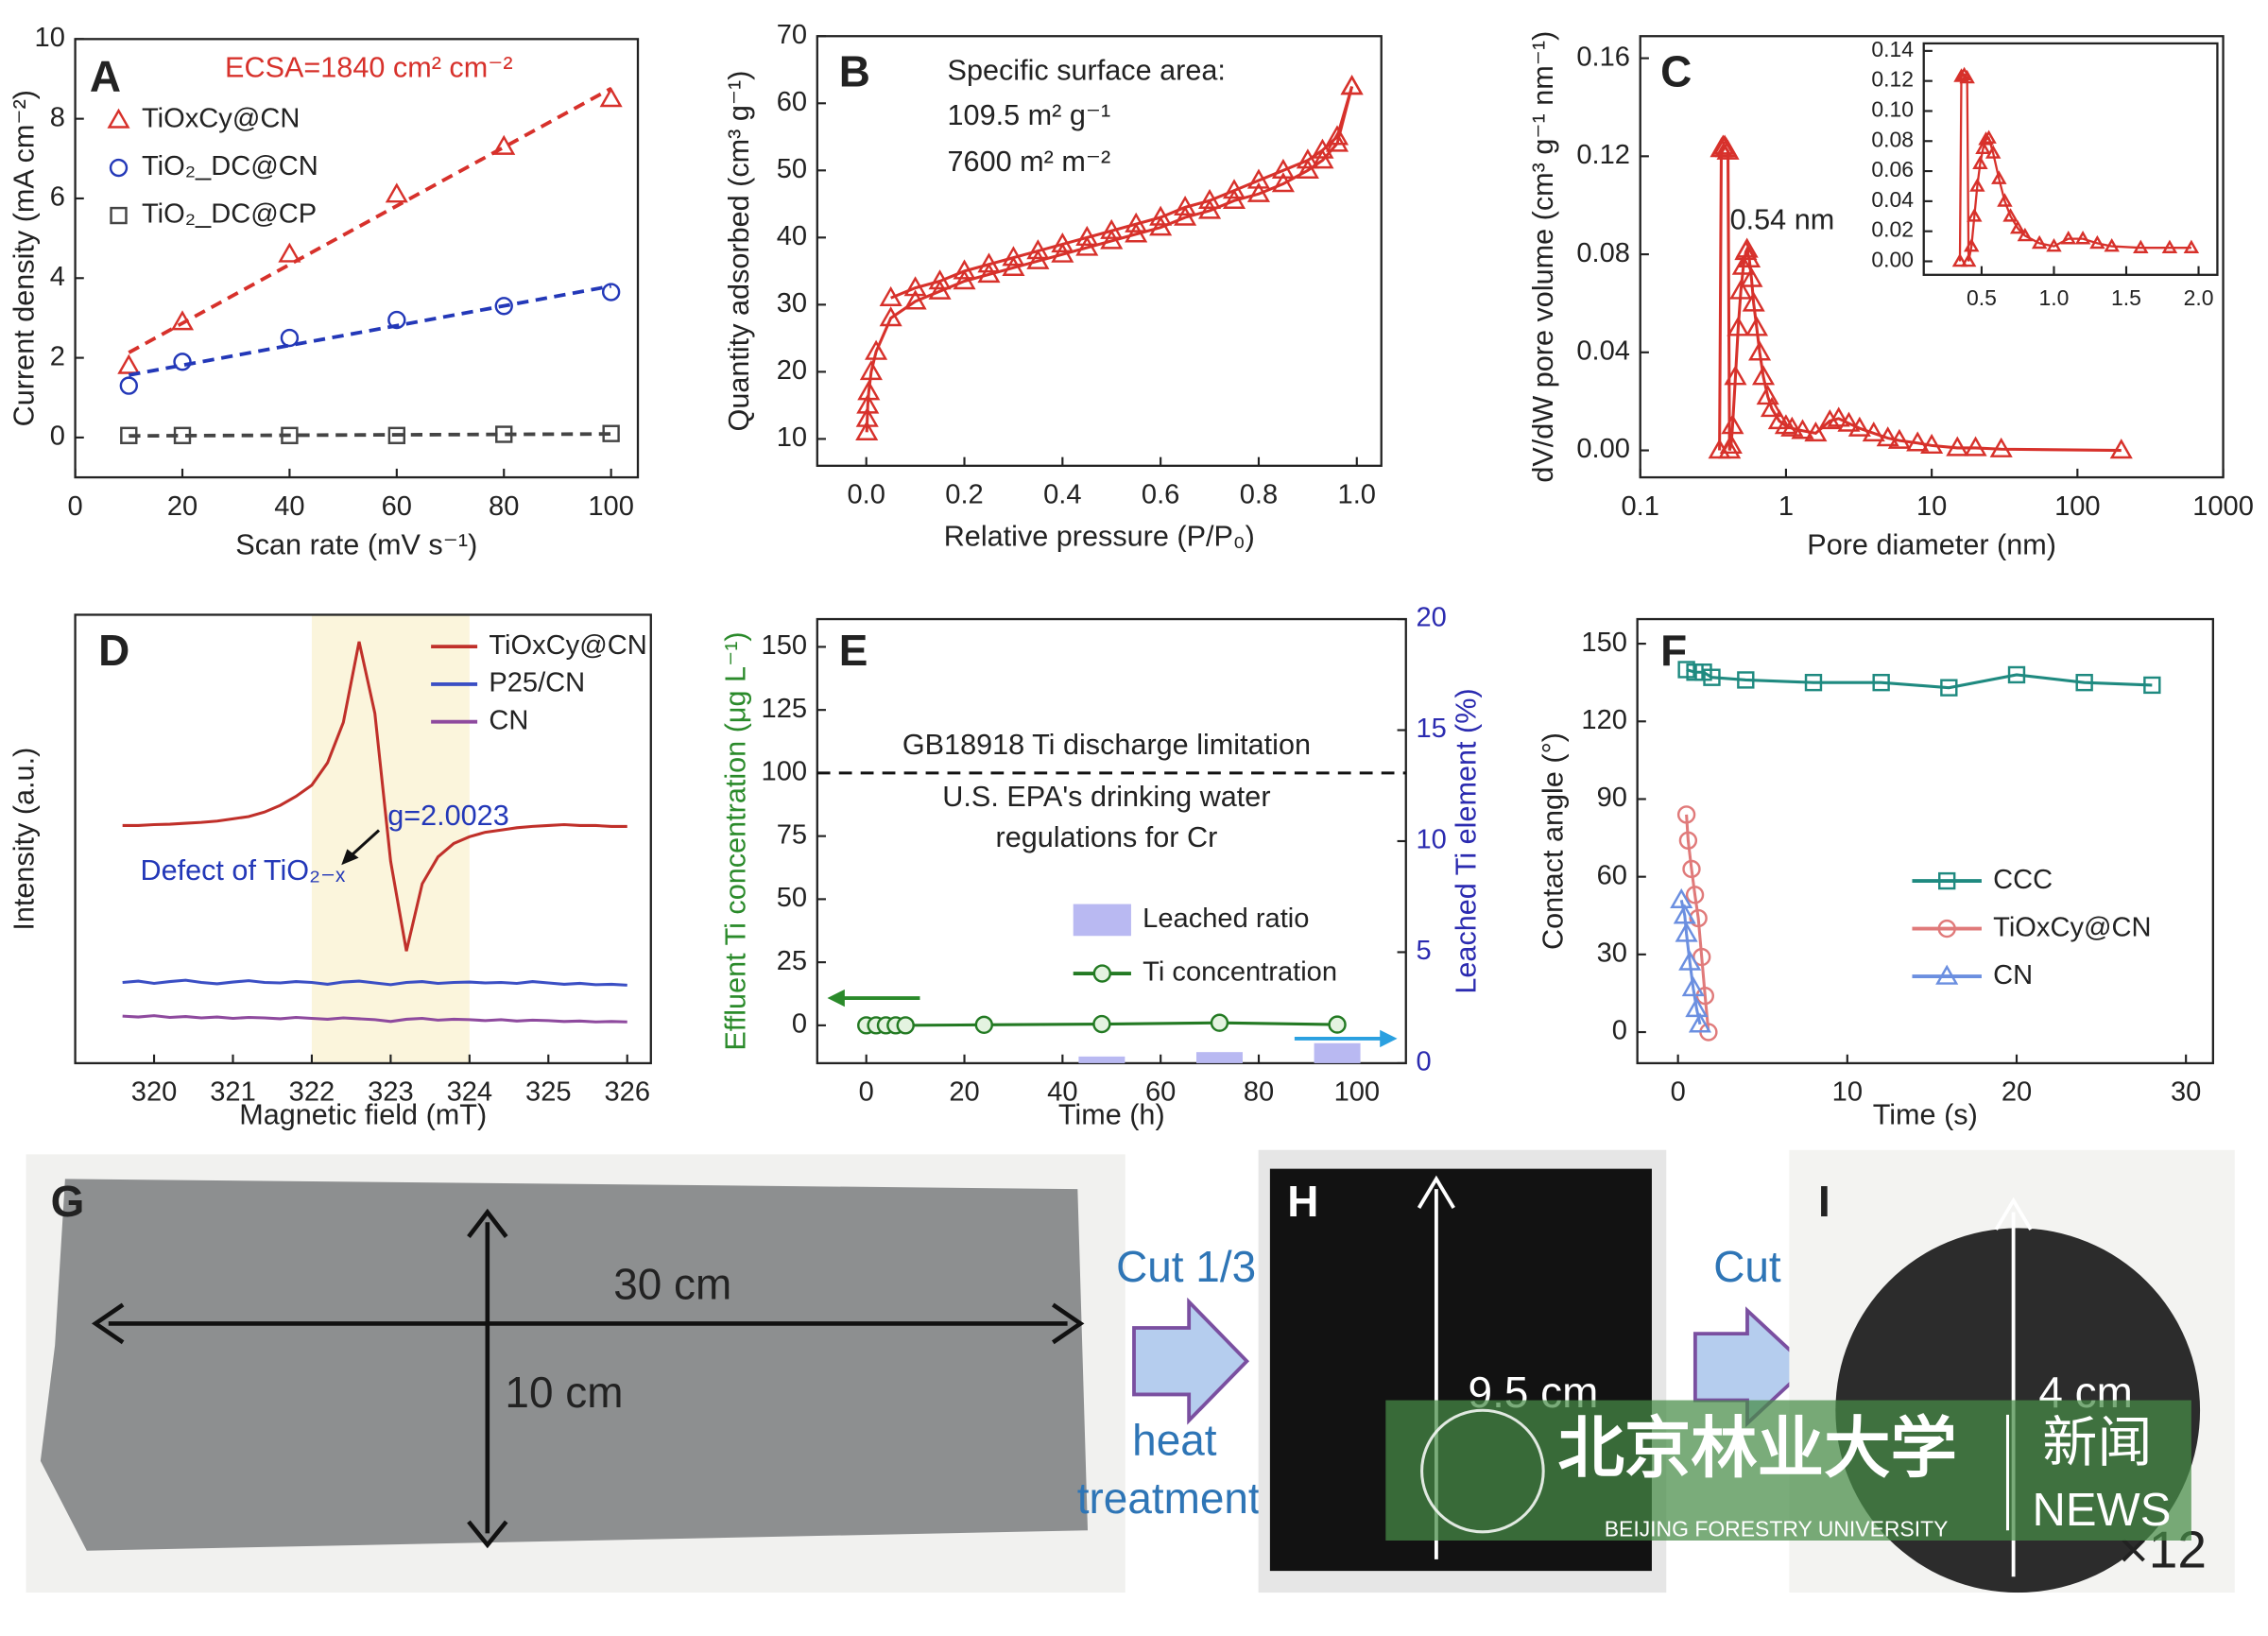 The image size is (2268, 1636). Describe the element at coordinates (1160, 495) in the screenshot. I see `x-tick-label: 0.6` at that location.